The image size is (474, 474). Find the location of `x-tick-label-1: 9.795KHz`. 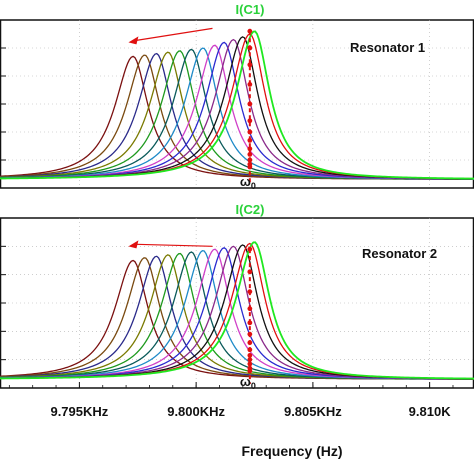

x-tick-label-1: 9.795KHz is located at coordinates (79, 411).